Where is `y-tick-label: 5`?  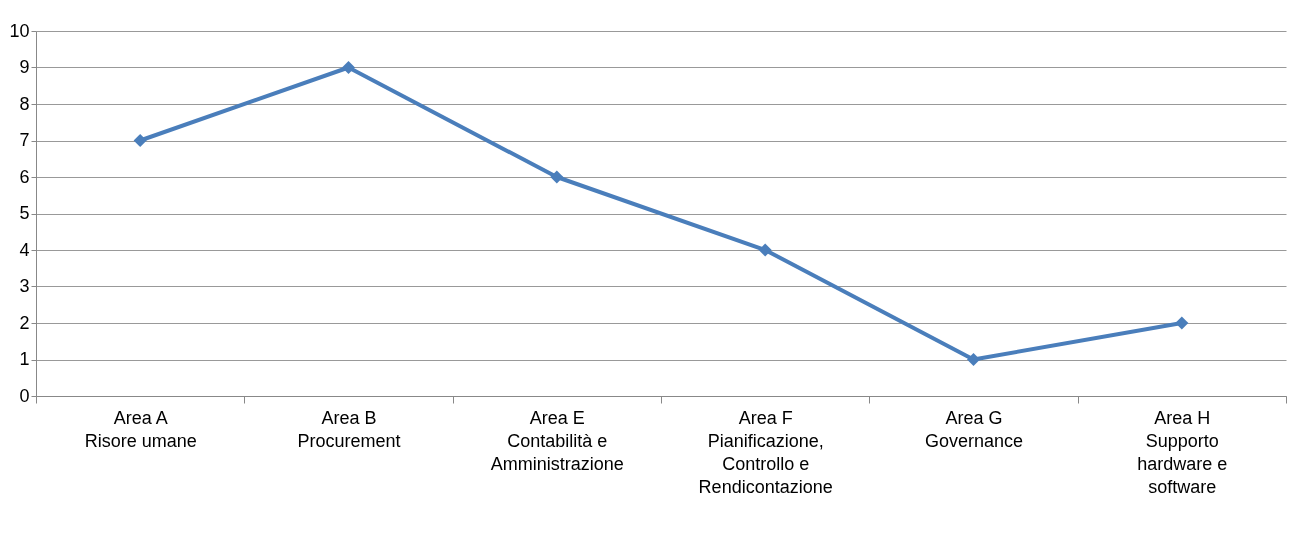 y-tick-label: 5 is located at coordinates (24, 213).